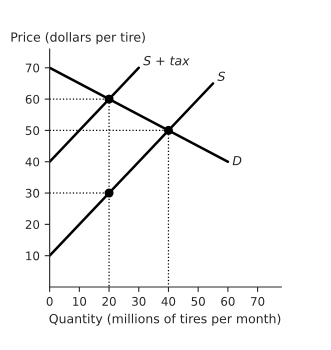 The width and height of the screenshot is (331, 350). Describe the element at coordinates (166, 61) in the screenshot. I see `series-label: S + tax` at that location.